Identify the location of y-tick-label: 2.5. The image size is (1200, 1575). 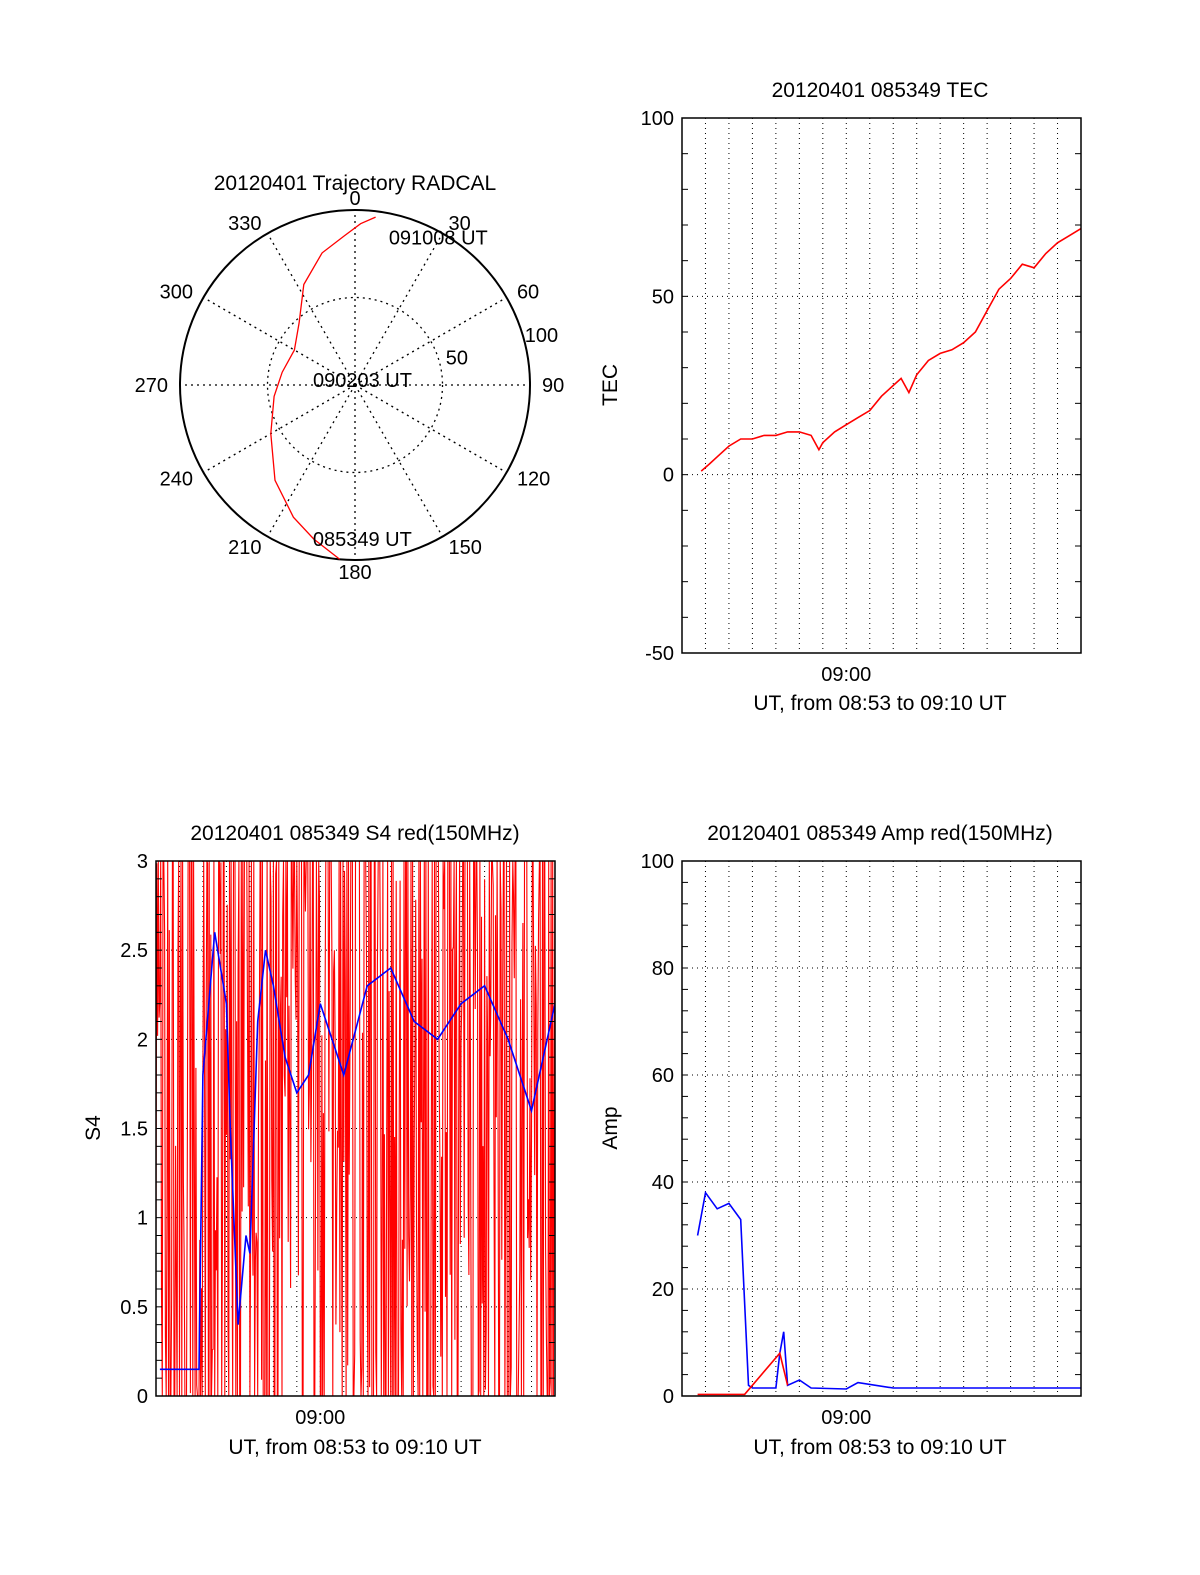
(134, 951).